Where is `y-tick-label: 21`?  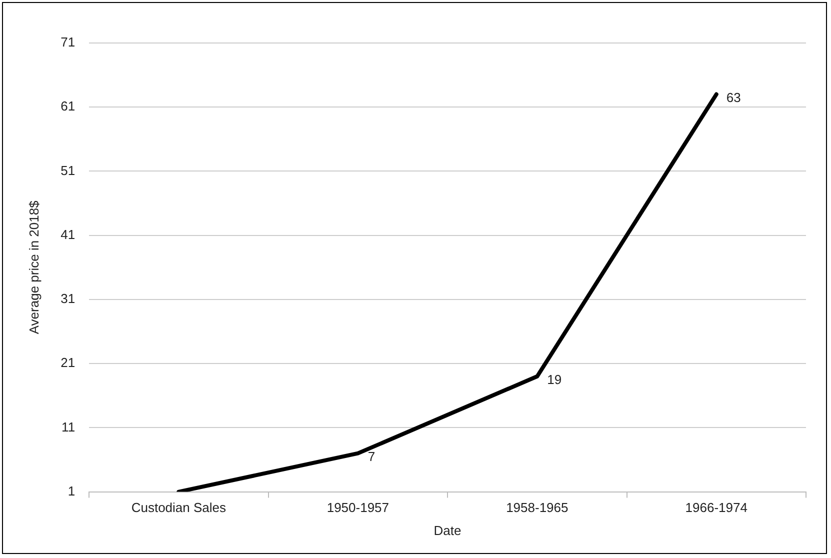 y-tick-label: 21 is located at coordinates (68, 362).